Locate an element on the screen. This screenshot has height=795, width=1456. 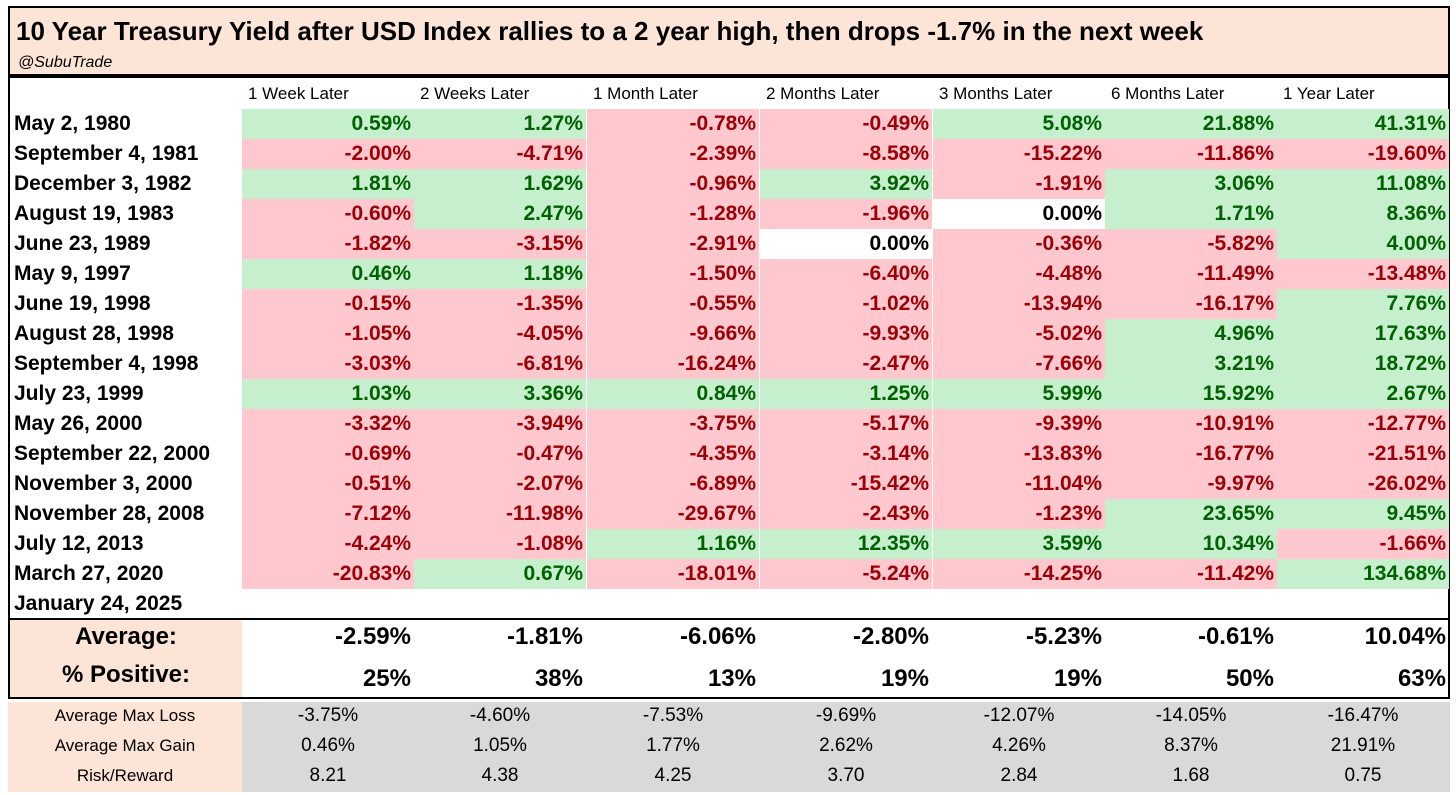
table-cell: -2.07% is located at coordinates (500, 484).